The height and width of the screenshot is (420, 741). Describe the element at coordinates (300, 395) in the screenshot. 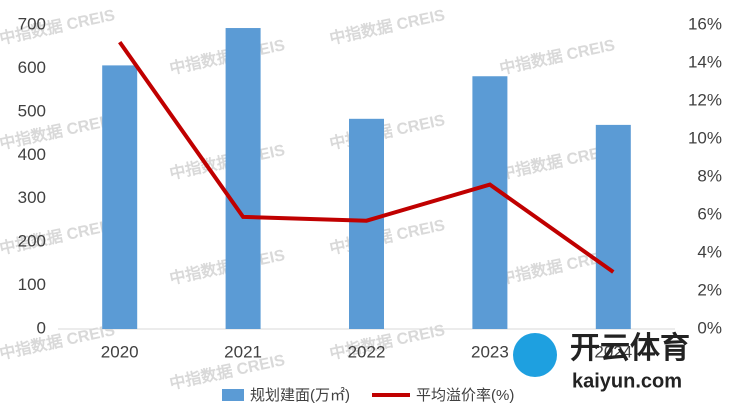

I see `legend-label: 规划建面(万㎡)` at that location.